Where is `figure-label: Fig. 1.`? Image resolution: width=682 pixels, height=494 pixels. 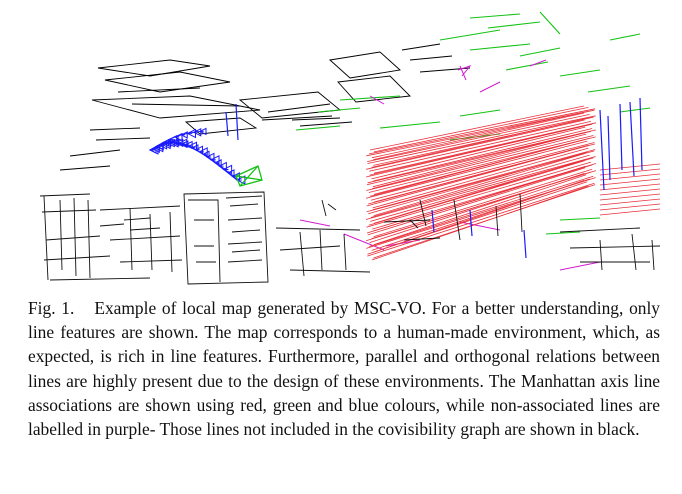
figure-label: Fig. 1. is located at coordinates (51, 308).